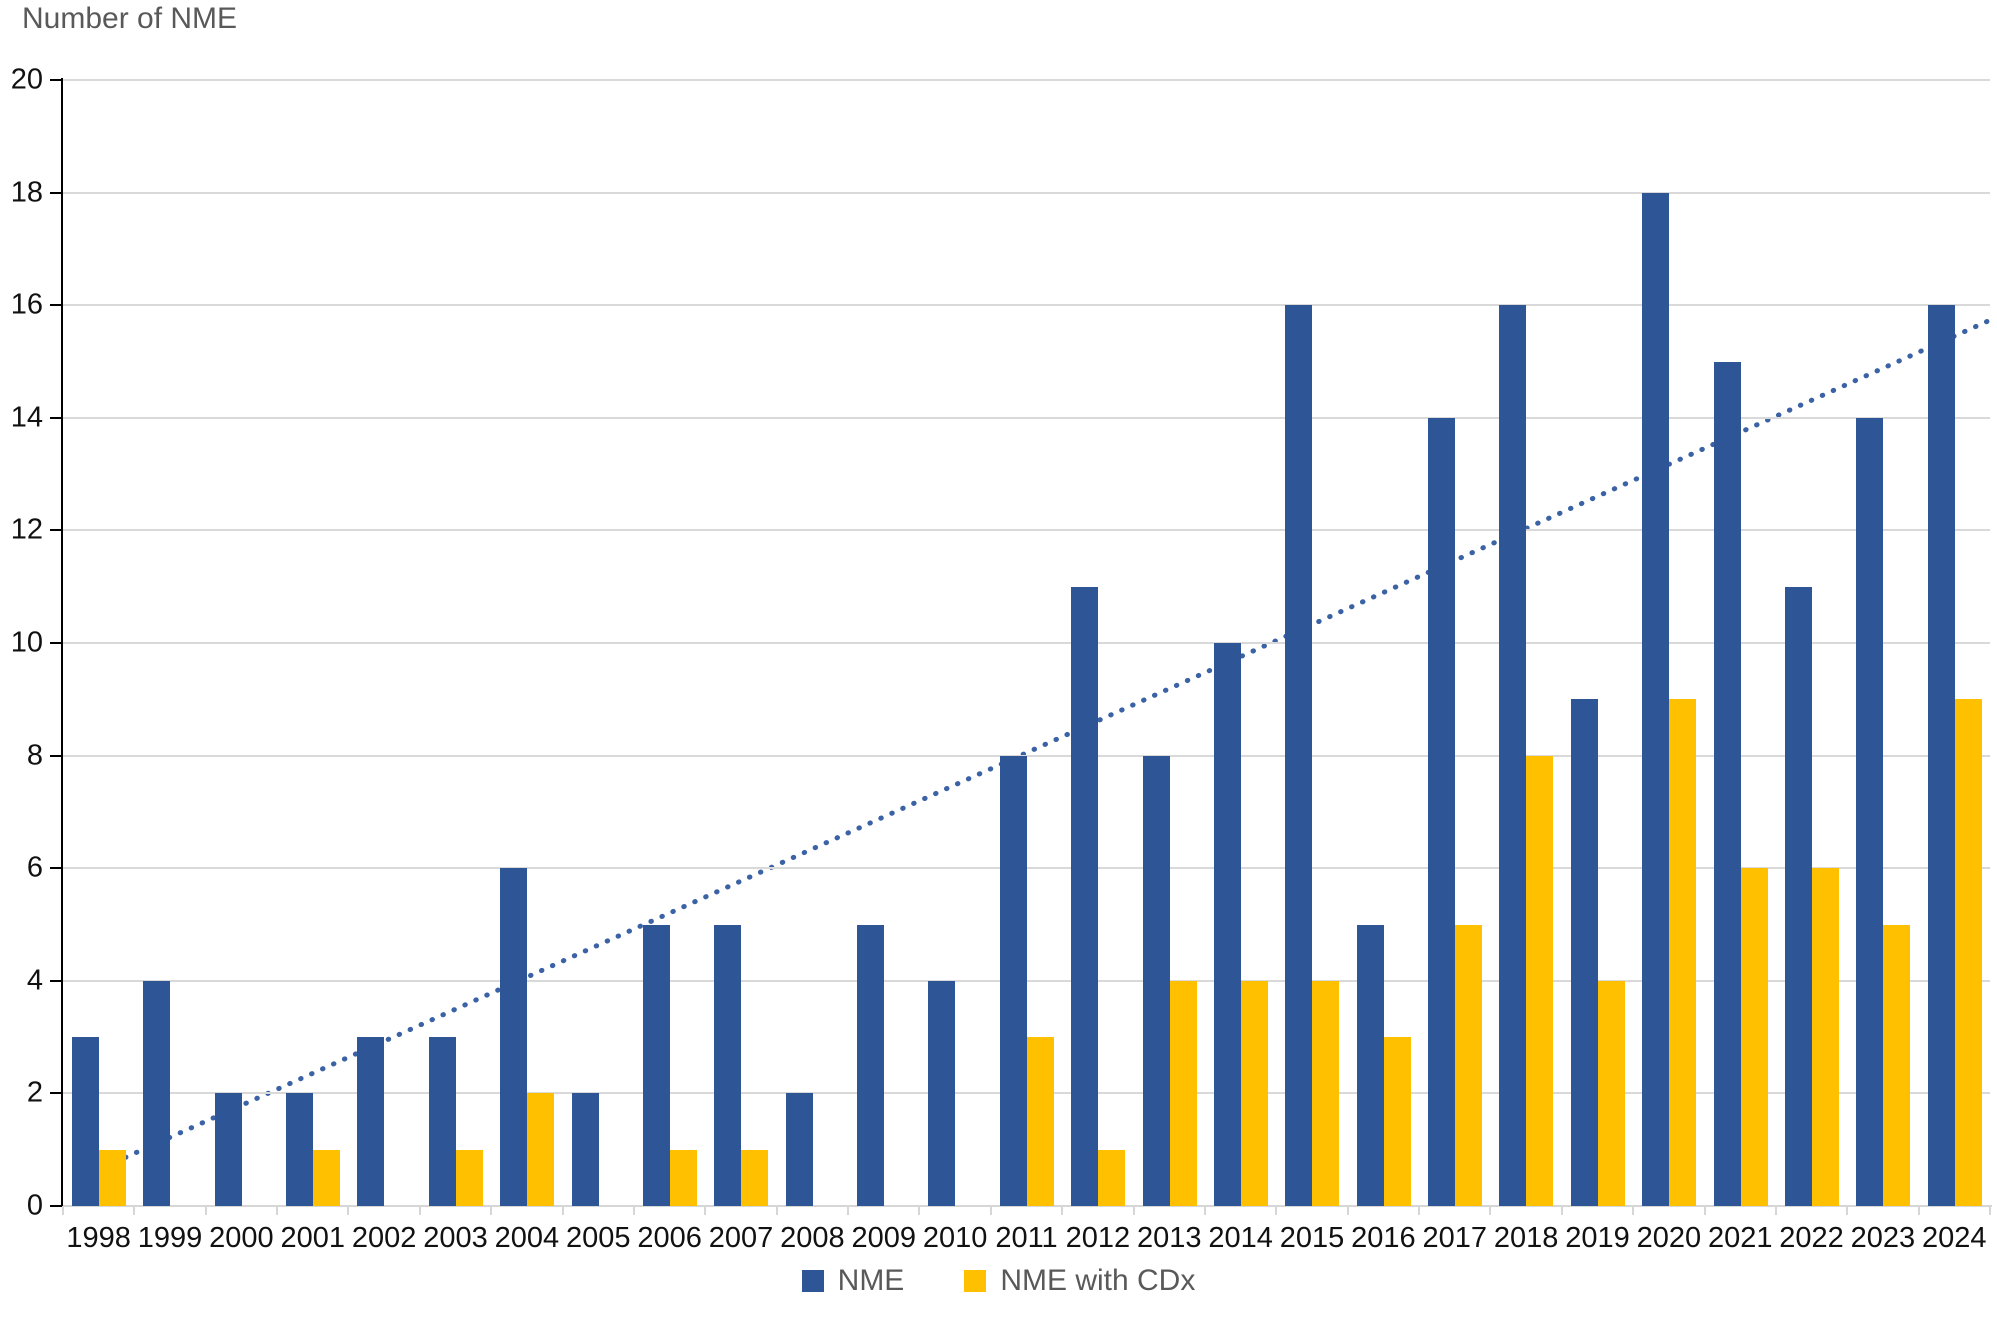 The height and width of the screenshot is (1333, 1997). What do you see at coordinates (1454, 1238) in the screenshot?
I see `x-axis-label-2017: 2017` at bounding box center [1454, 1238].